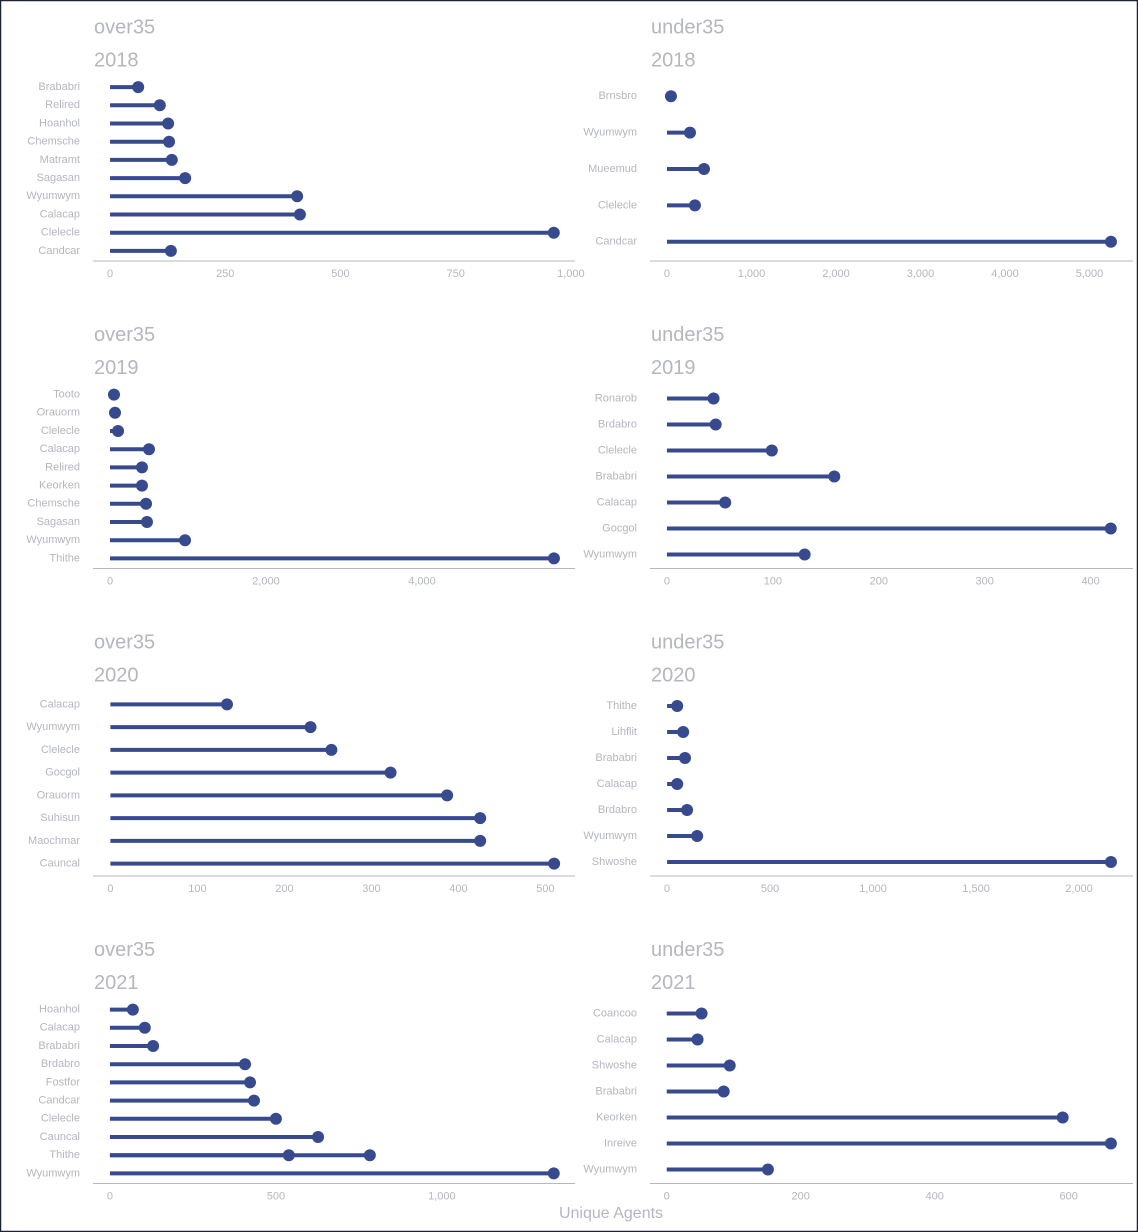 This screenshot has height=1232, width=1138. Describe the element at coordinates (62, 773) in the screenshot. I see `category-label: Gocgol` at that location.